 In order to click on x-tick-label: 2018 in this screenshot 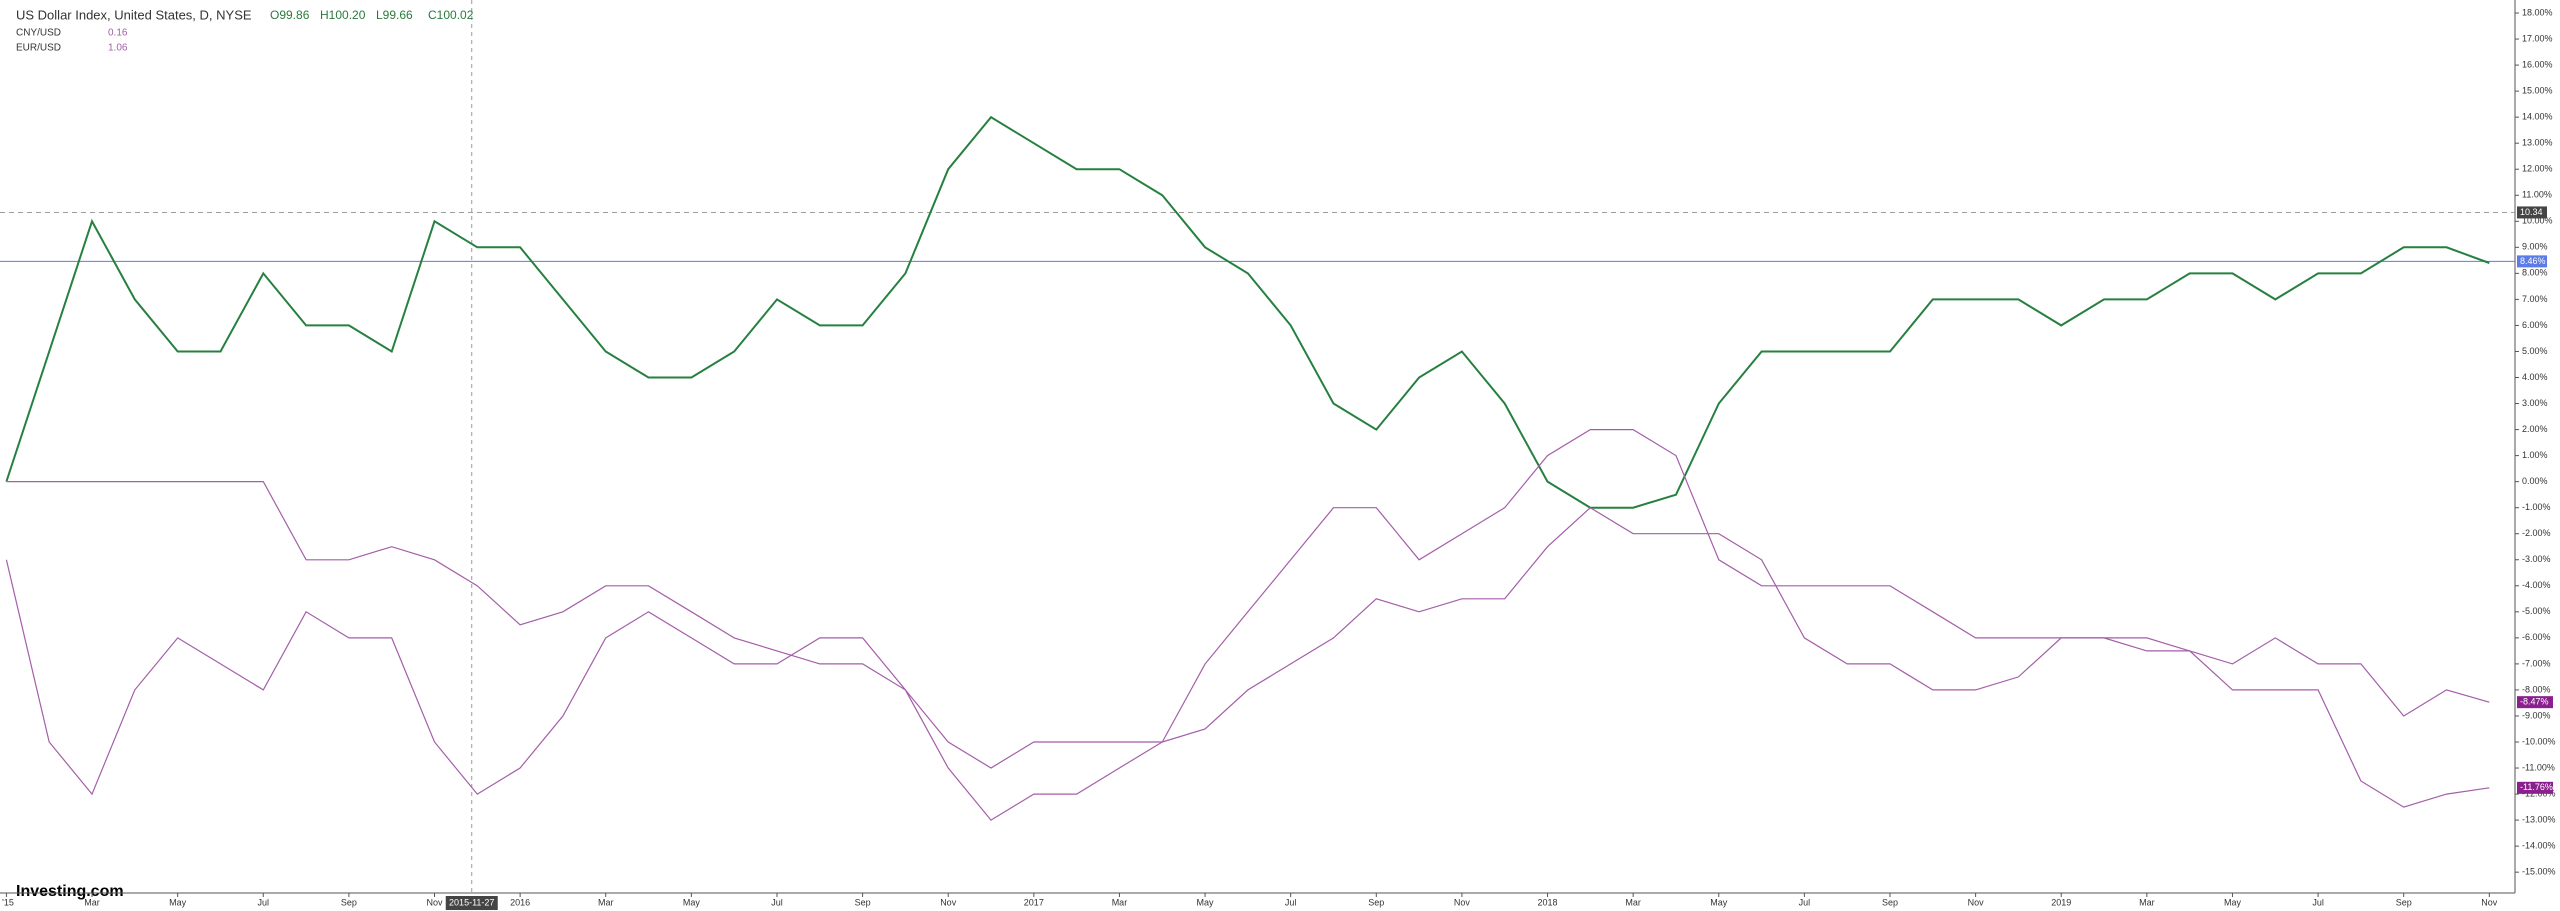, I will do `click(1548, 902)`.